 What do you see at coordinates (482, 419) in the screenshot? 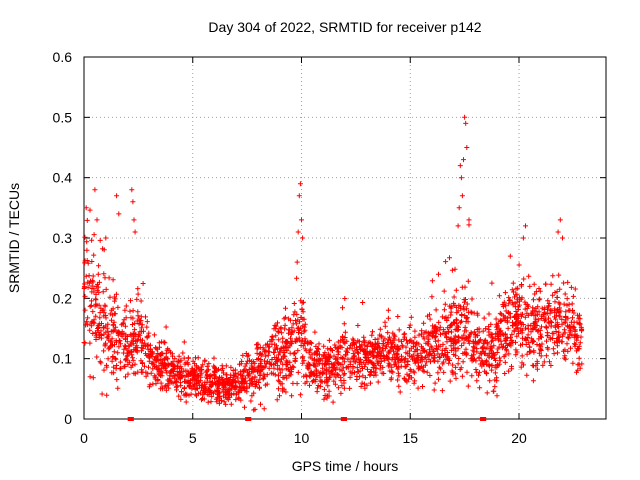
I see `baseline-marker` at bounding box center [482, 419].